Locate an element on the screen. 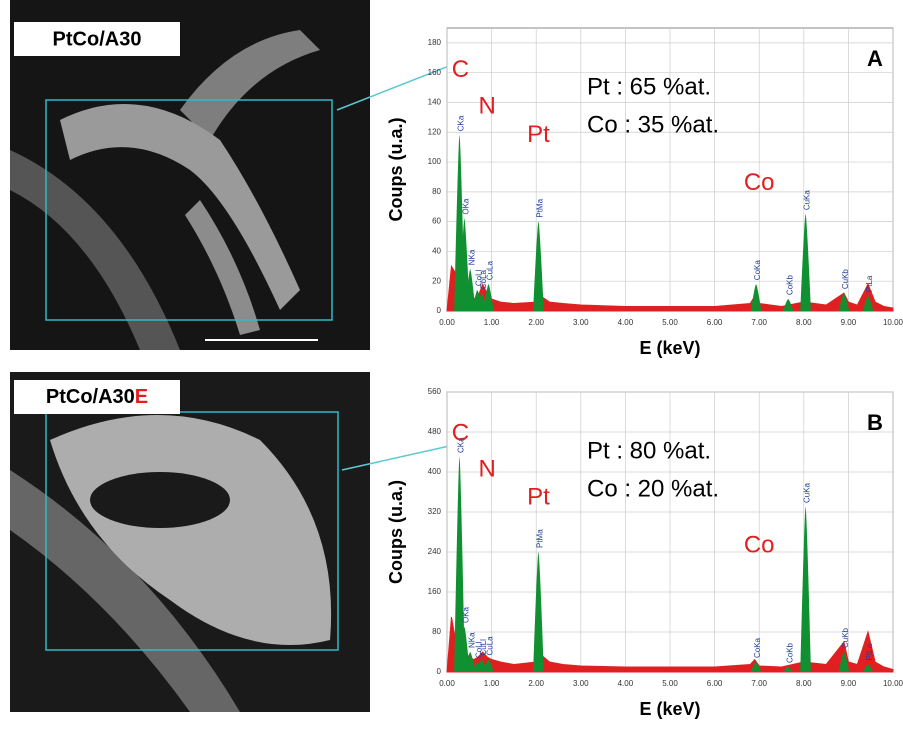  y-axis-label: Coups (u.a.) is located at coordinates (396, 532).